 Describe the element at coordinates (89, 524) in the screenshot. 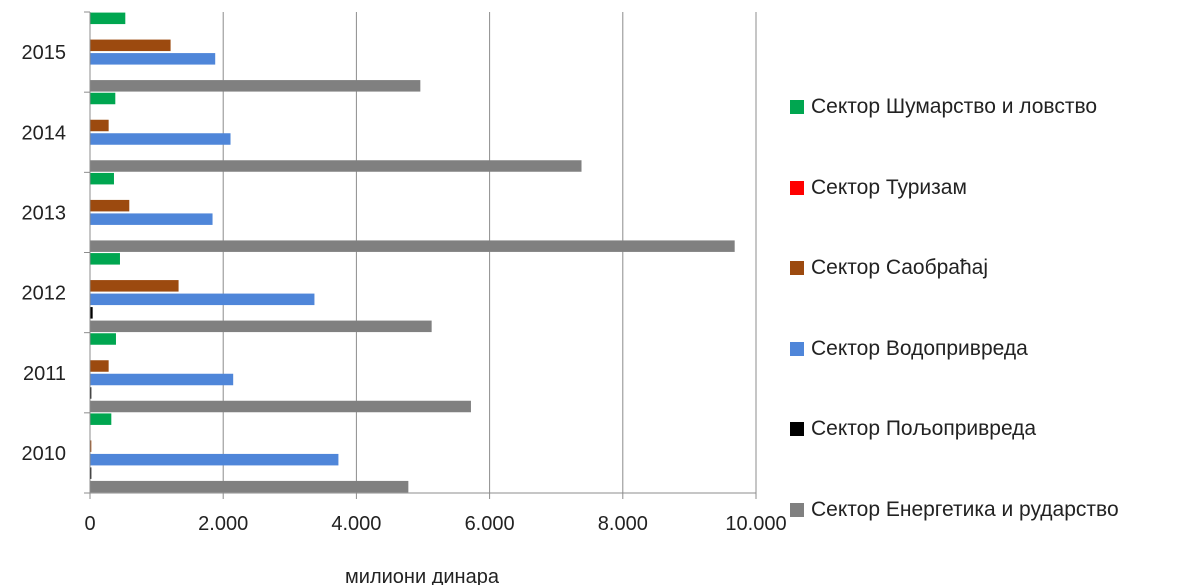

I see `x-tick-label: 0` at that location.